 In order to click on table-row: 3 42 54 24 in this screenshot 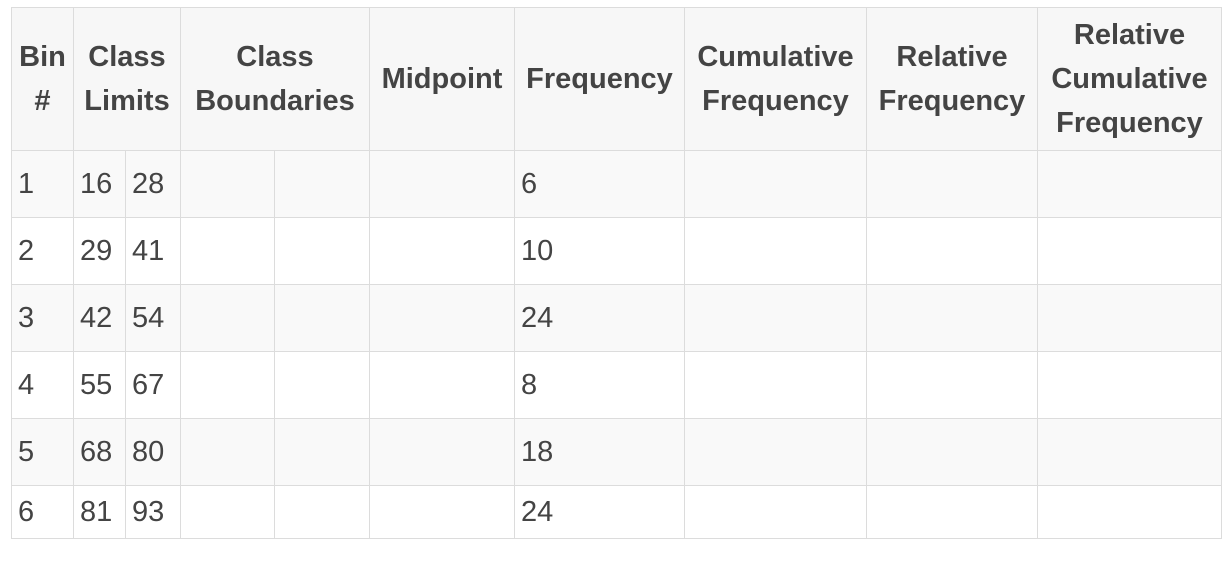, I will do `click(616, 318)`.